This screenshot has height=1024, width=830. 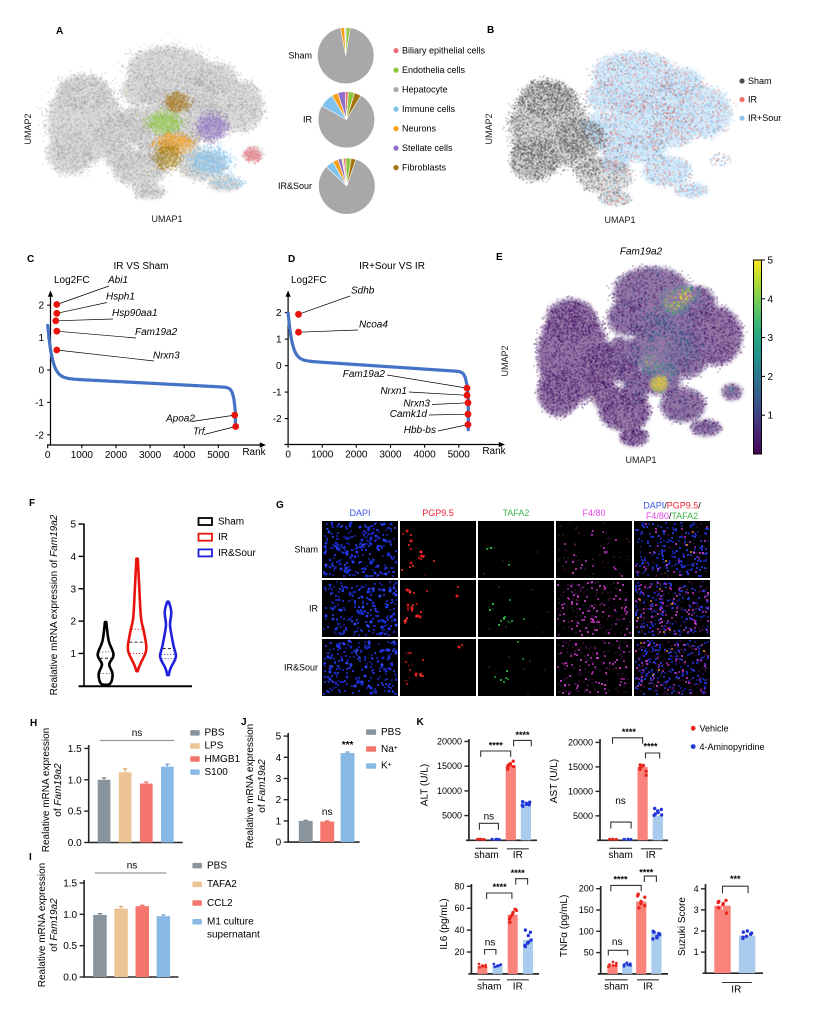 I want to click on svg-text: supernatant, so click(x=233, y=935).